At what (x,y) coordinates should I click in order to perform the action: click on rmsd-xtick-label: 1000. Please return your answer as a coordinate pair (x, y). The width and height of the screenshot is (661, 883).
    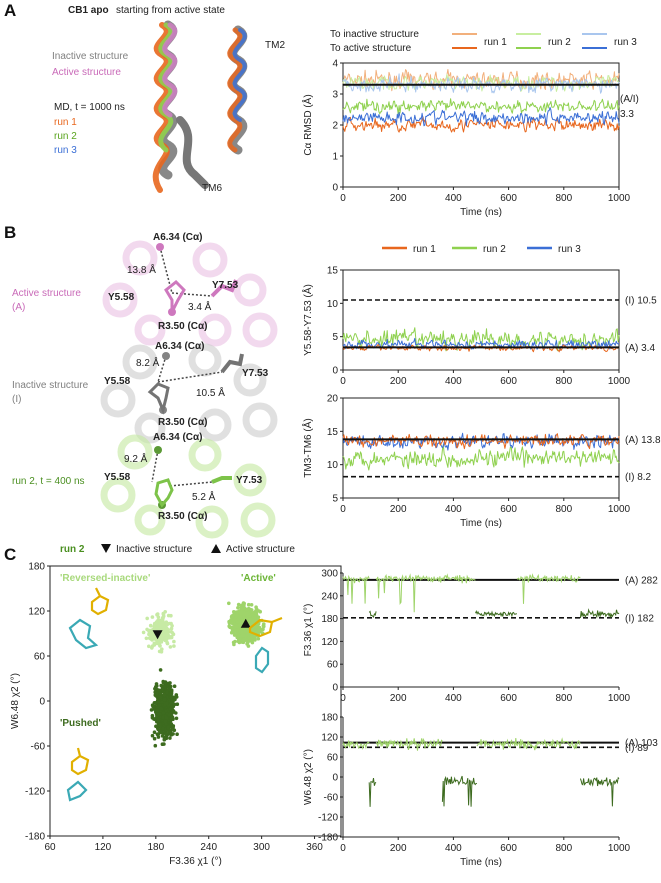
    Looking at the image, I should click on (619, 198).